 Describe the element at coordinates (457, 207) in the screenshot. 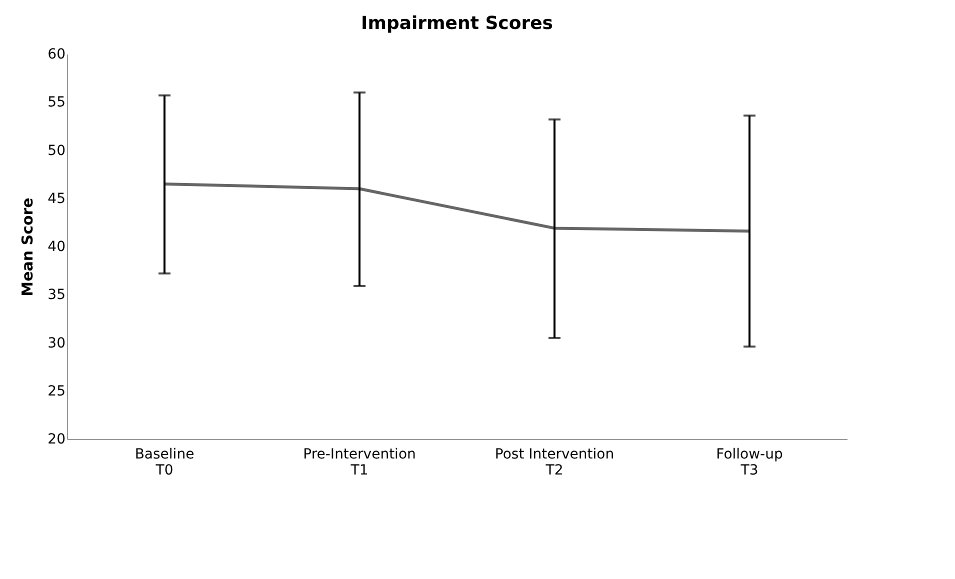

I see `line-series` at that location.